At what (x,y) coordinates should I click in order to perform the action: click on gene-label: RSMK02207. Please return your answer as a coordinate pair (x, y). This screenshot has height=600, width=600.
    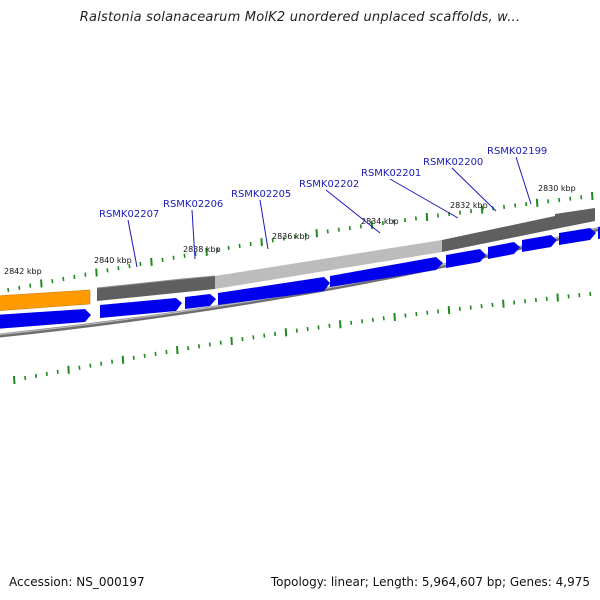
    Looking at the image, I should click on (129, 214).